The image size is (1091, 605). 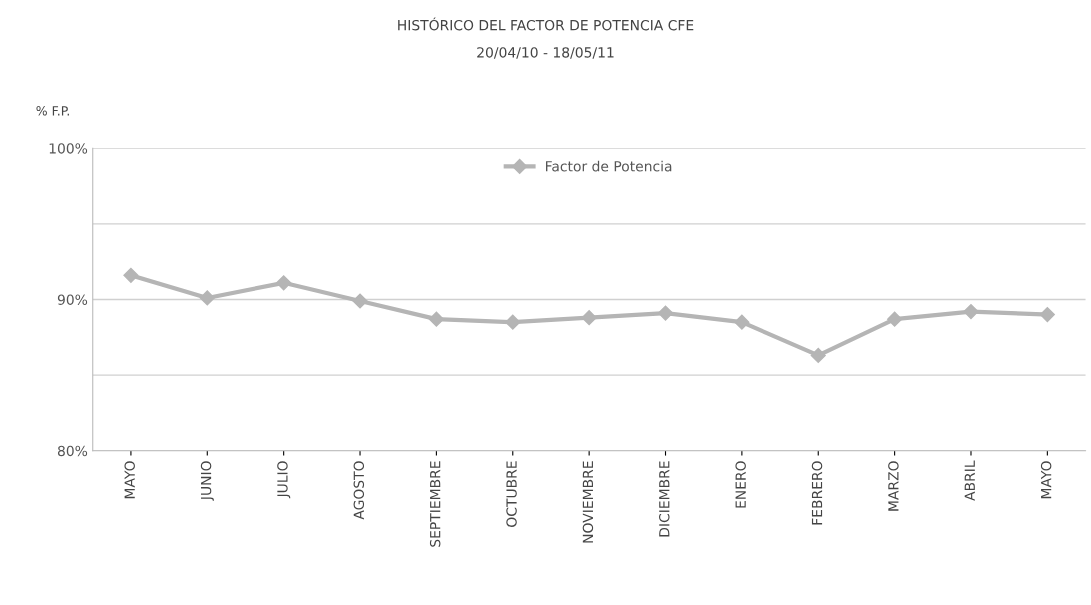 I want to click on x-tick-label: ABRIL, so click(x=969, y=480).